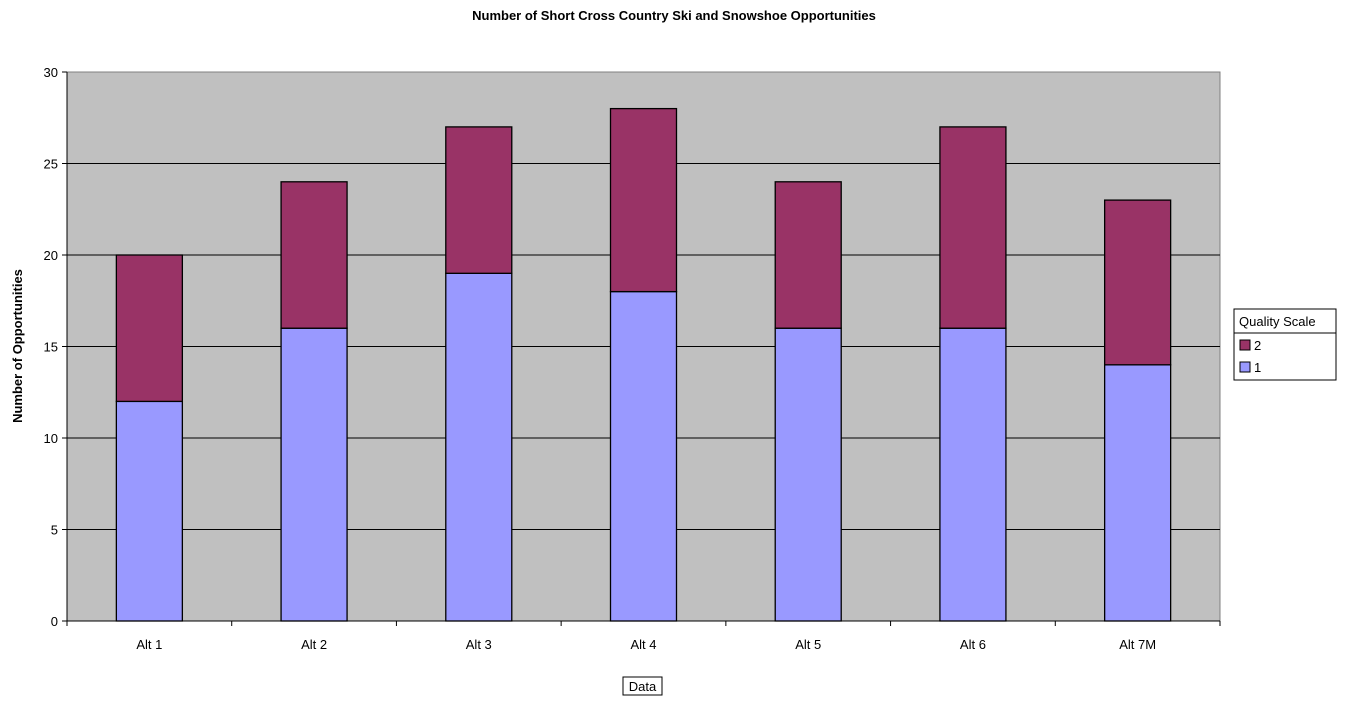  I want to click on legend: Quality Scale 21, so click(1285, 344).